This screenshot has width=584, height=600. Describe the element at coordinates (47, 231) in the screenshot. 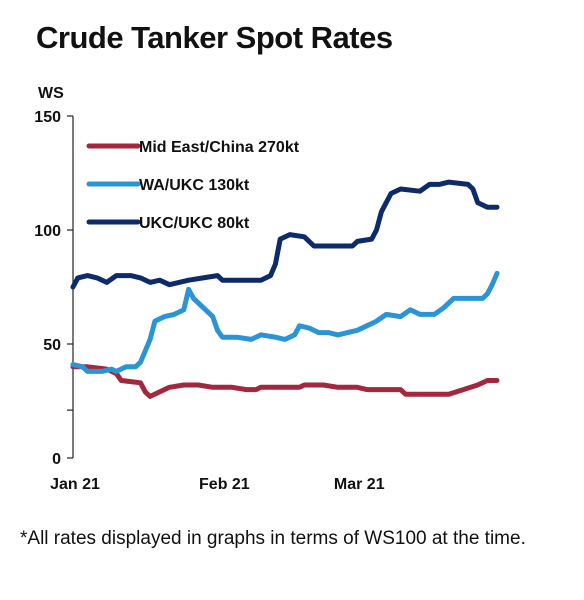

I see `y-tick-label: 100` at that location.